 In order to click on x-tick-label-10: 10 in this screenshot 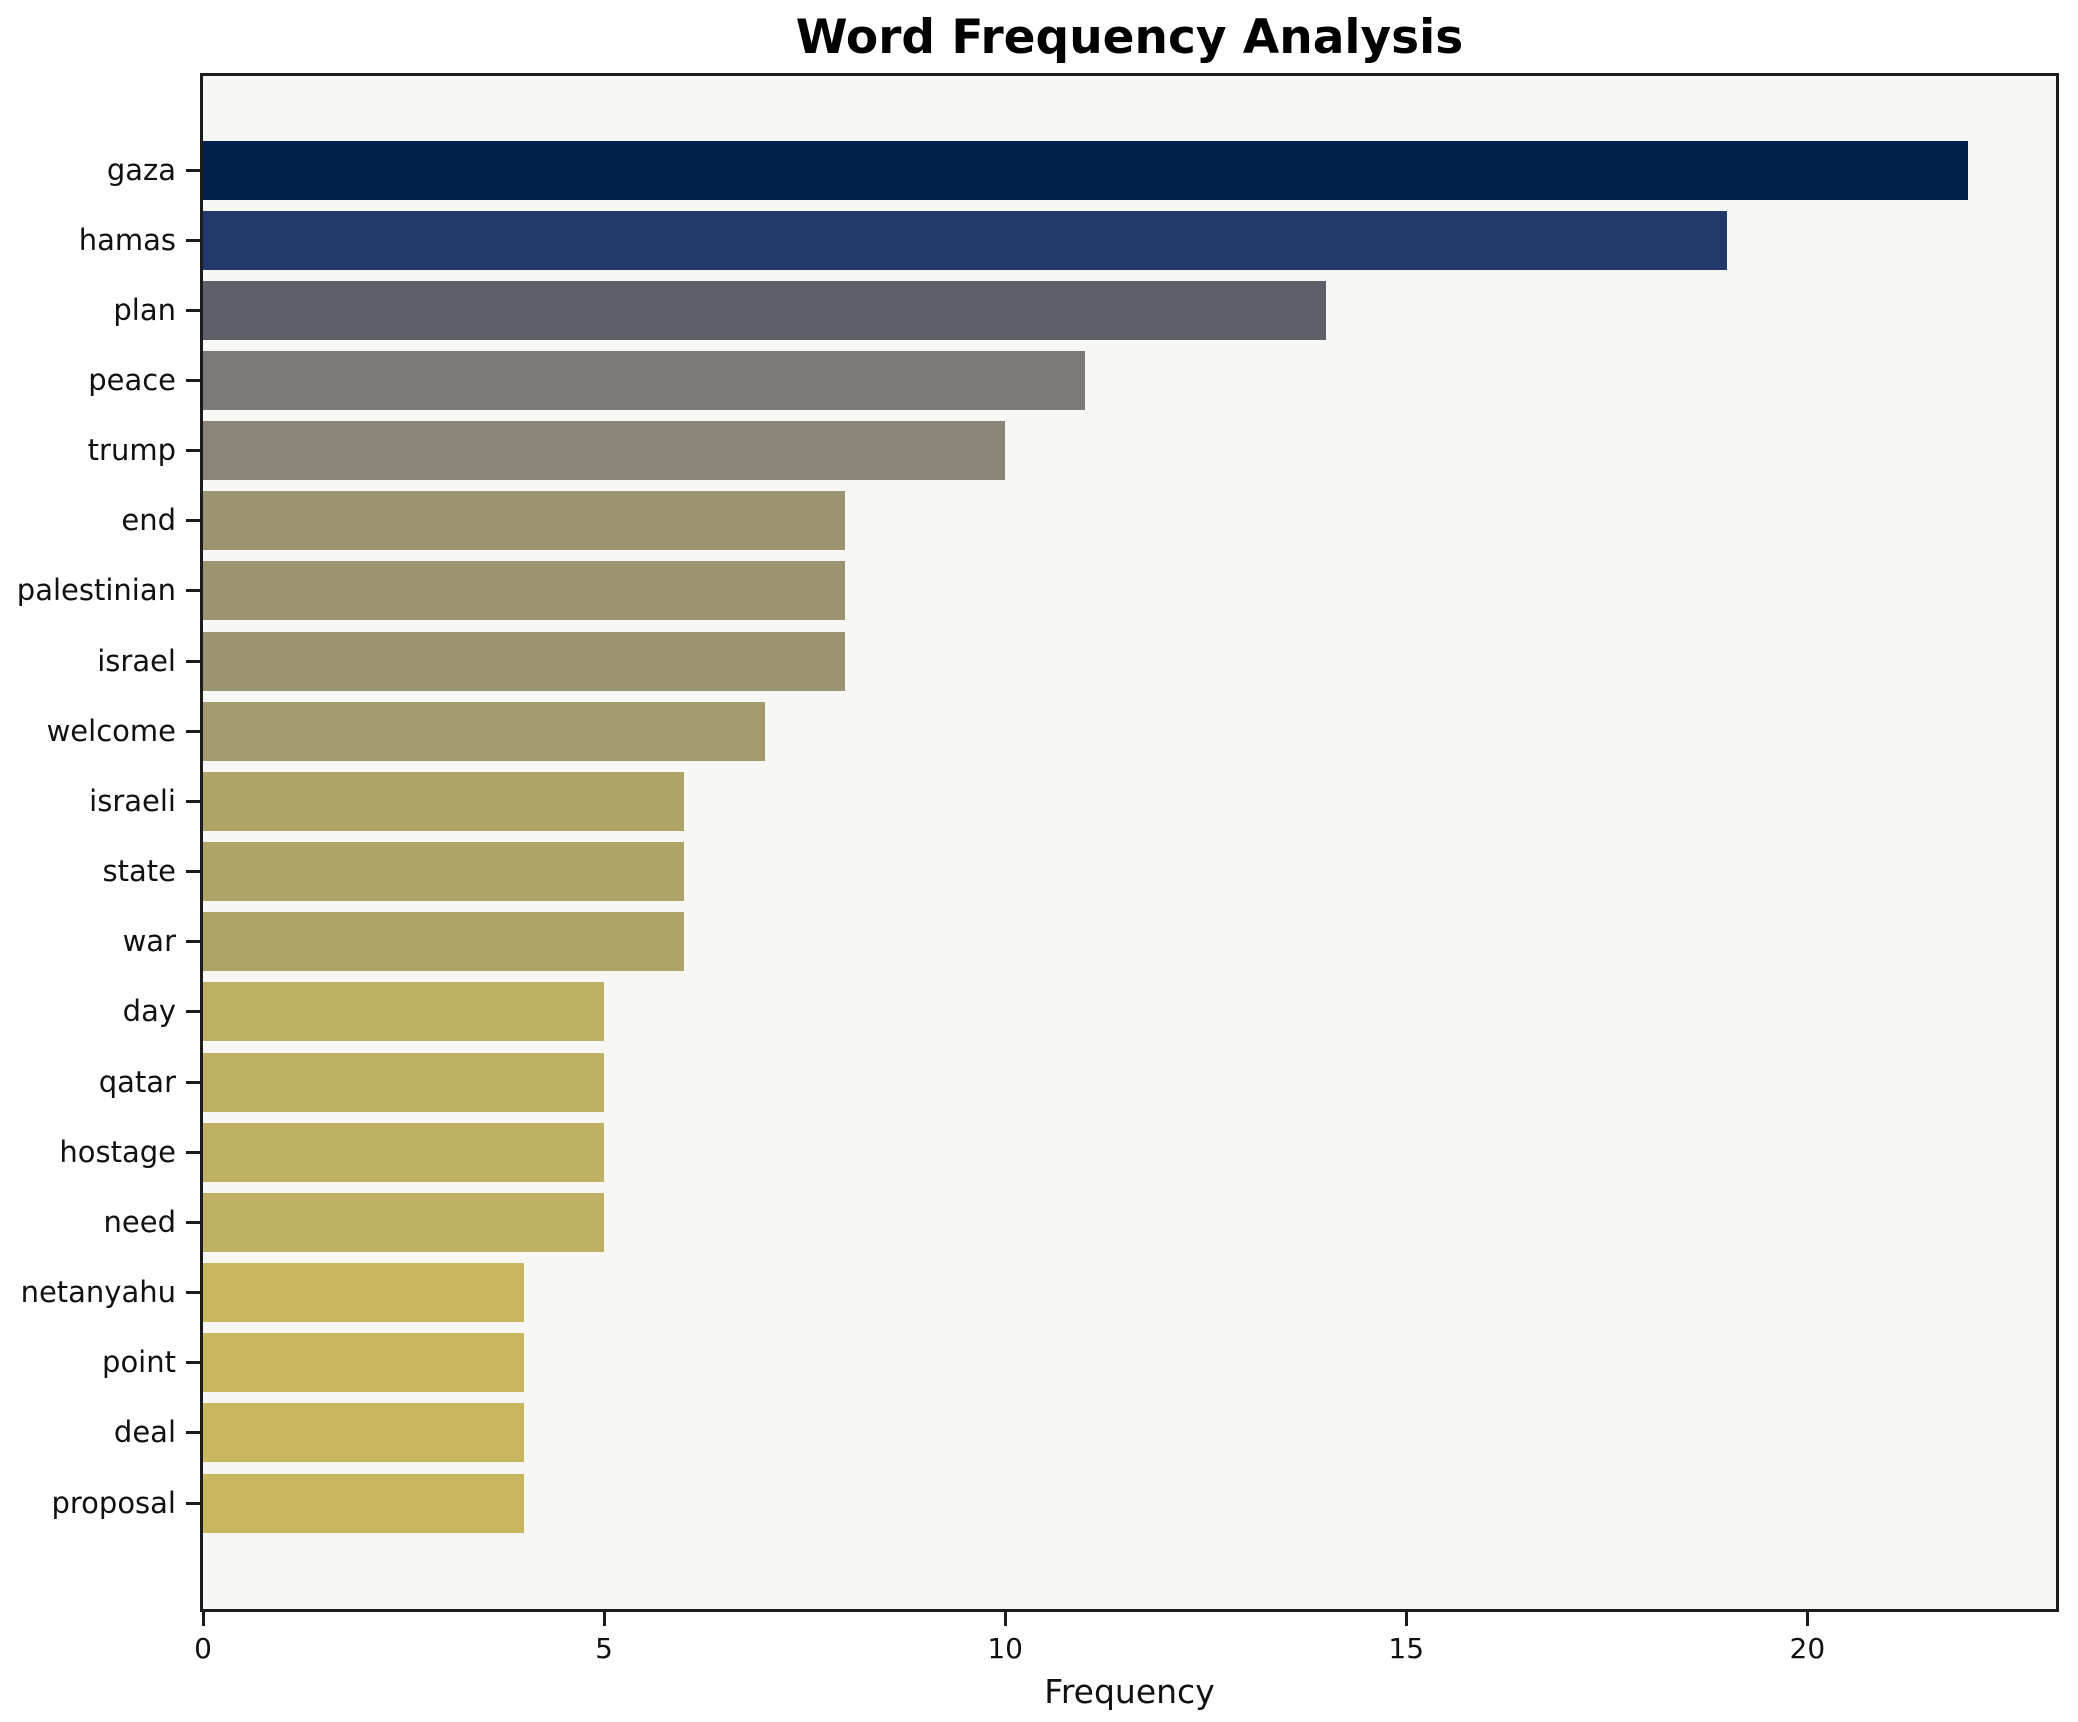, I will do `click(1005, 1648)`.